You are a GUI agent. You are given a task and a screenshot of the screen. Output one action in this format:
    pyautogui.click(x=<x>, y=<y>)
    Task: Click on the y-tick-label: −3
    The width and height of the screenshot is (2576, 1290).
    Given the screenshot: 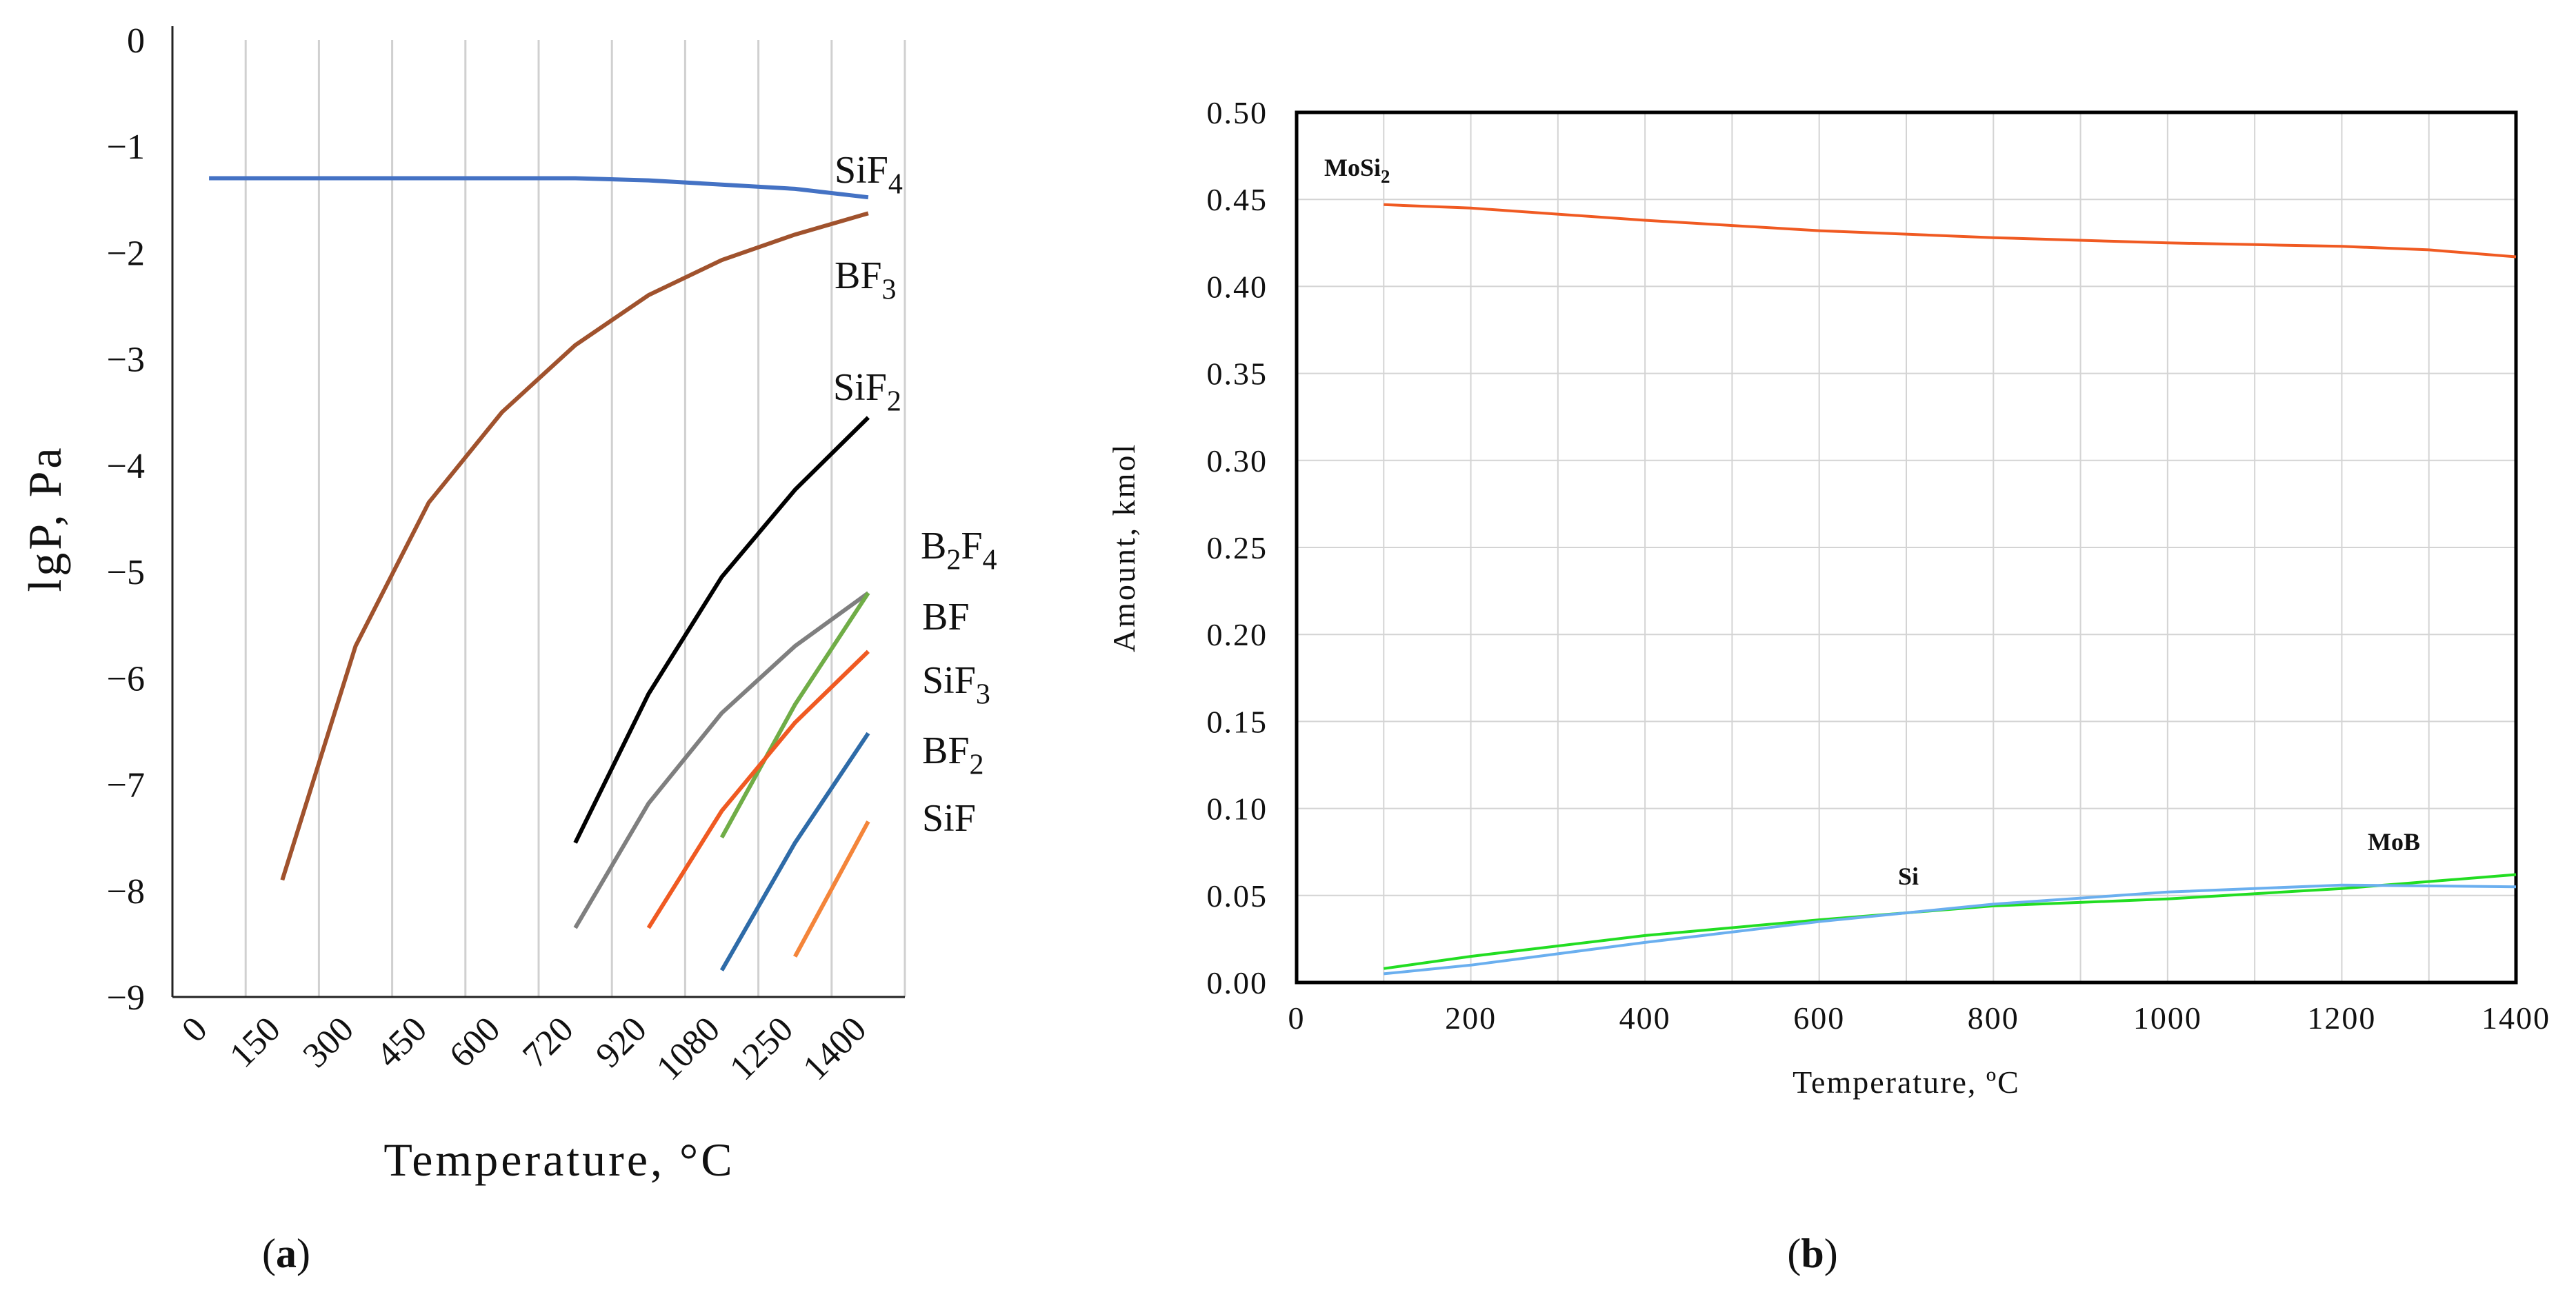 What is the action you would take?
    pyautogui.click(x=126, y=360)
    